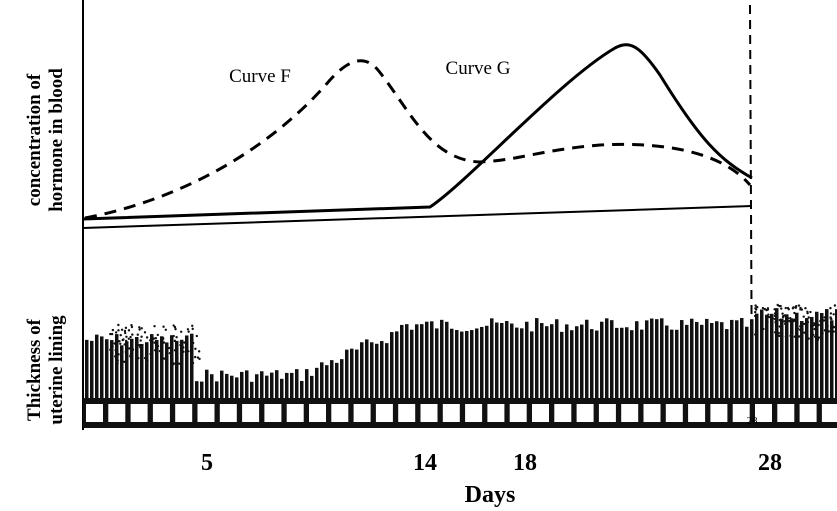 Image resolution: width=837 pixels, height=511 pixels. I want to click on baseline, so click(417, 217).